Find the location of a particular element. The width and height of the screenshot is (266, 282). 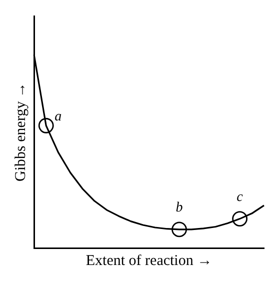

annotation: b is located at coordinates (179, 208).